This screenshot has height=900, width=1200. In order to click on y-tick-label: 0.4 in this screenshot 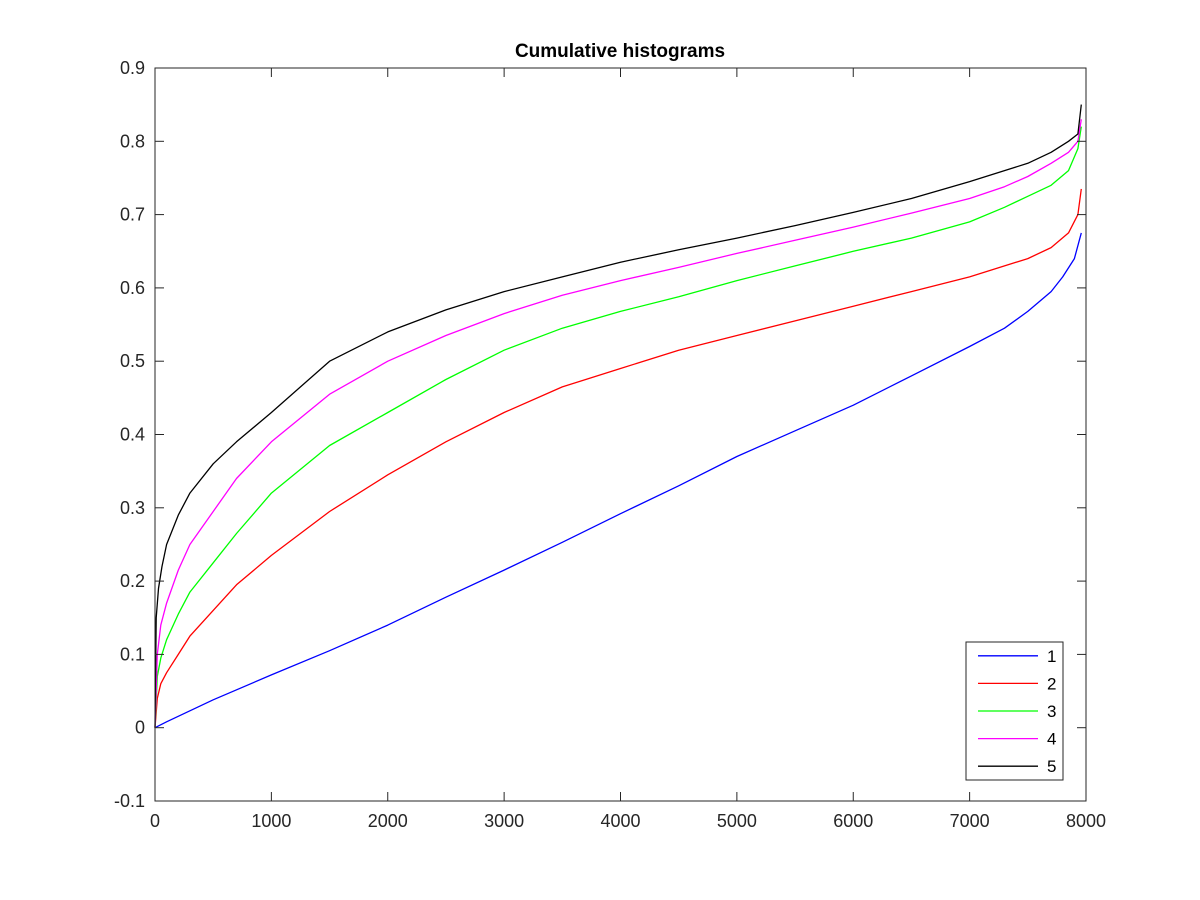, I will do `click(132, 435)`.